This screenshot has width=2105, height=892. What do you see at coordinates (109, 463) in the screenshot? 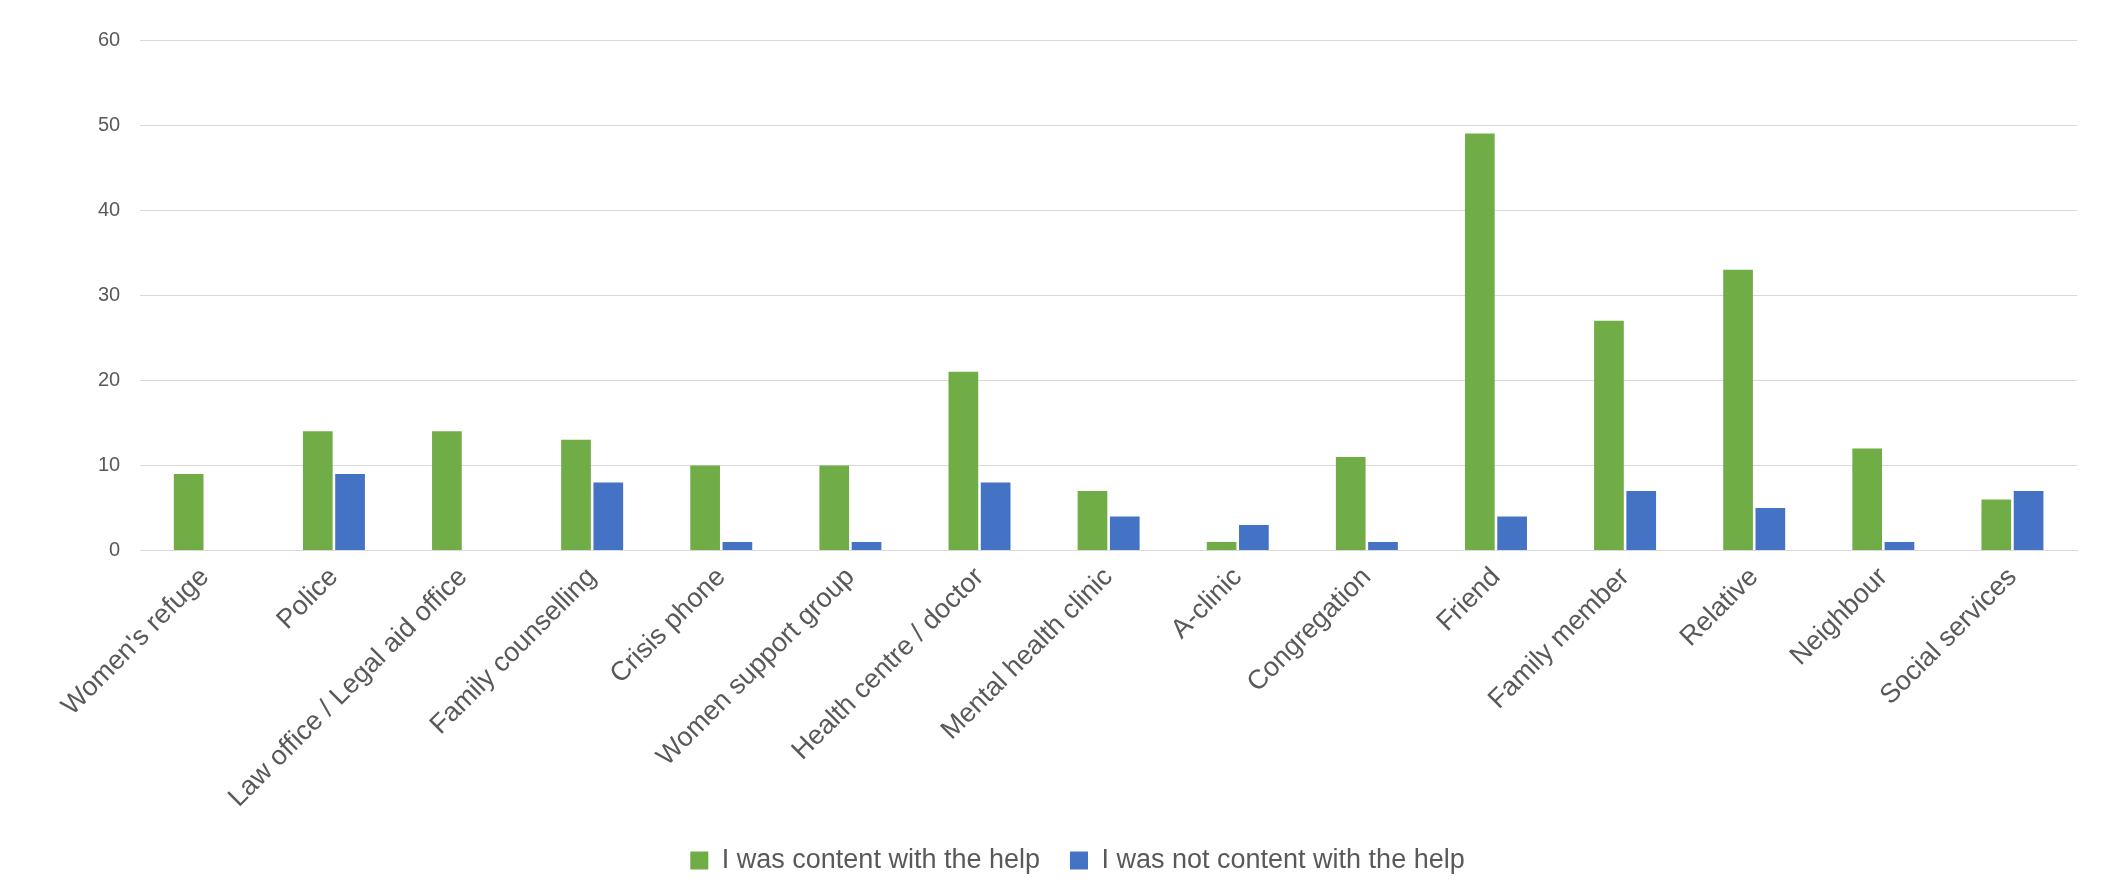
I see `y-tick-label: 10` at bounding box center [109, 463].